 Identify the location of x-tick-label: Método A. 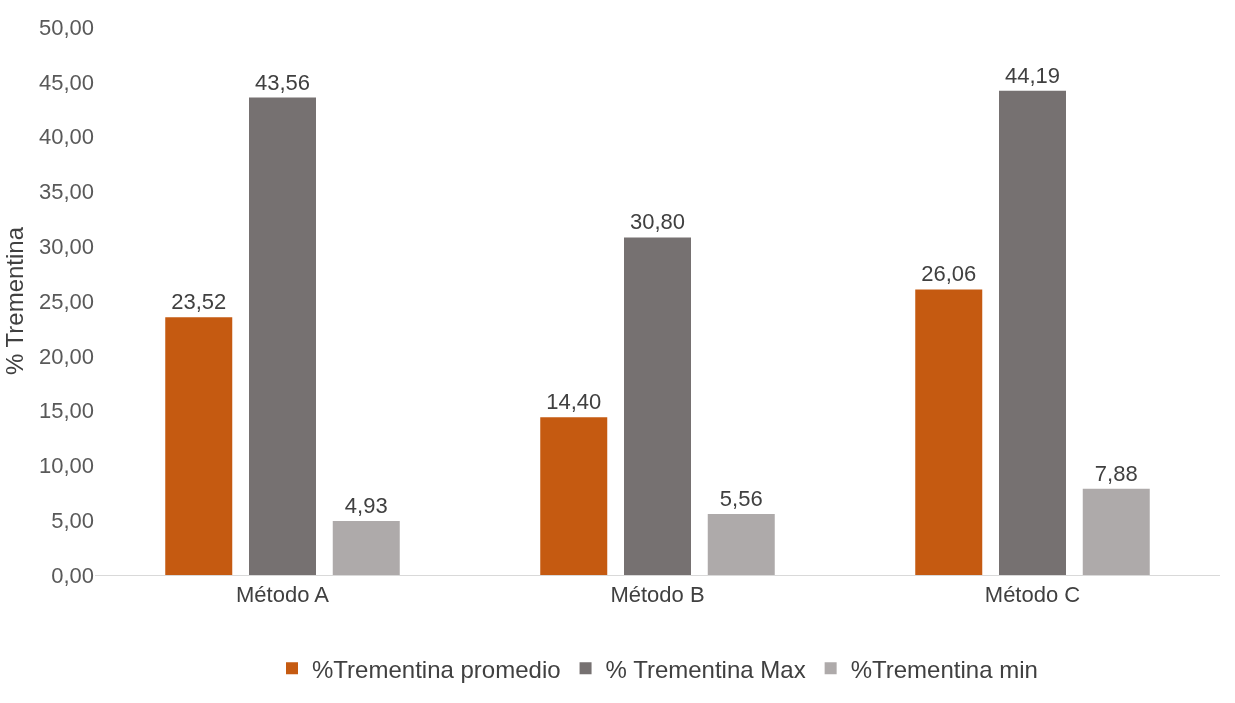
(283, 595).